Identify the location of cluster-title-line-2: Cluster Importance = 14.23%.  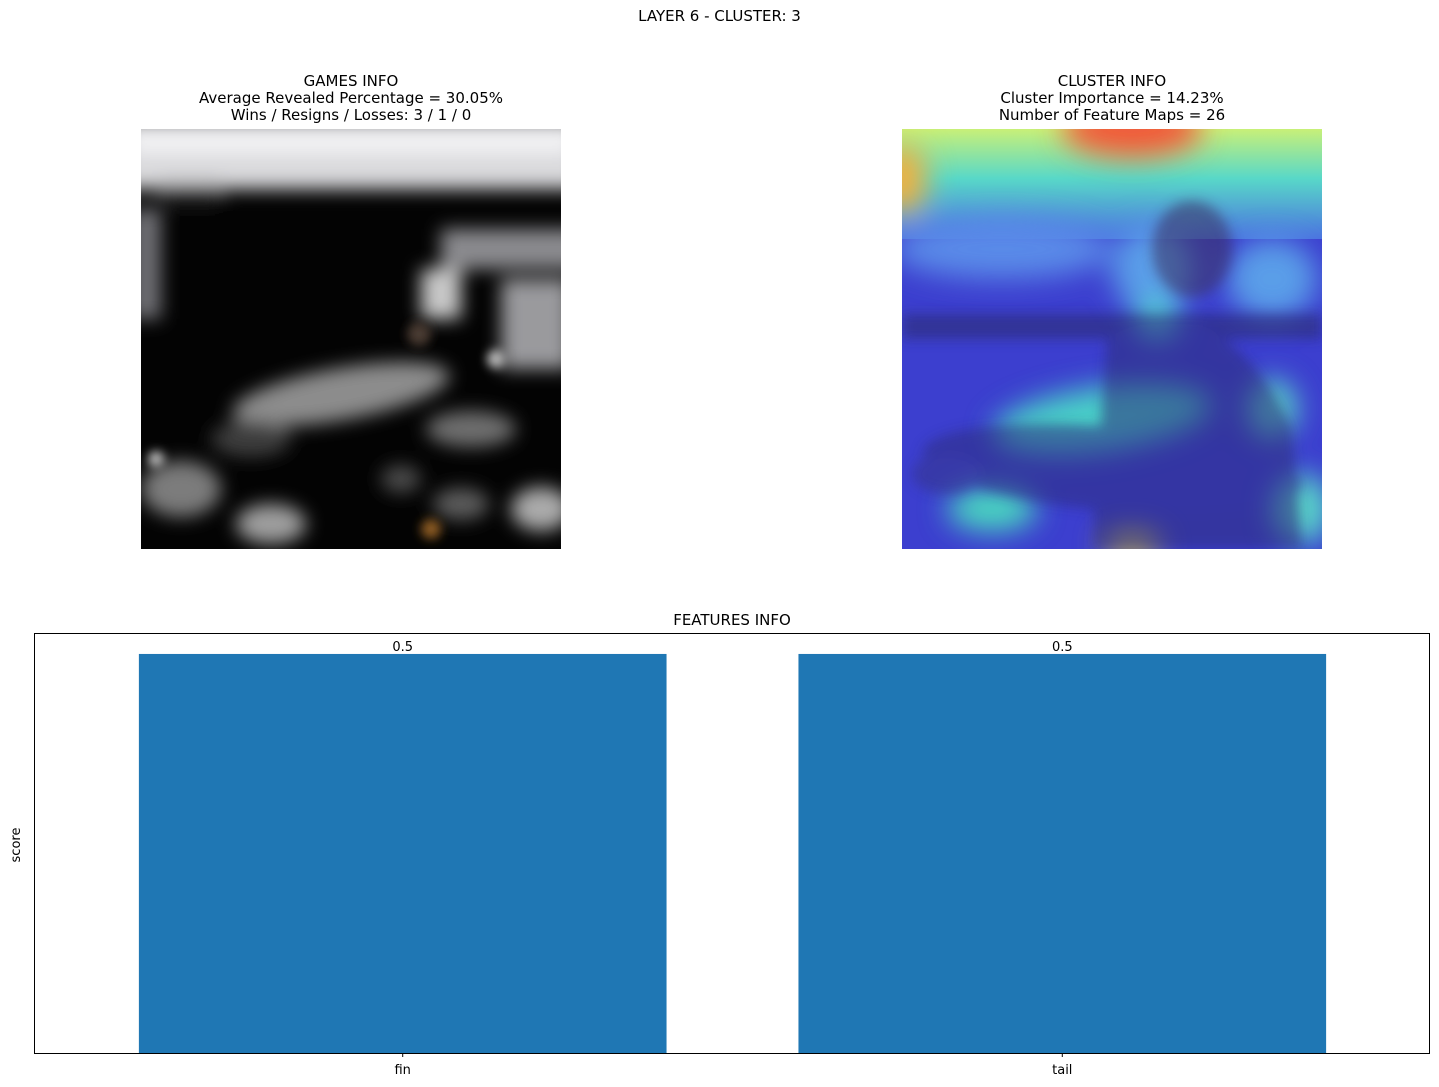
(1112, 98).